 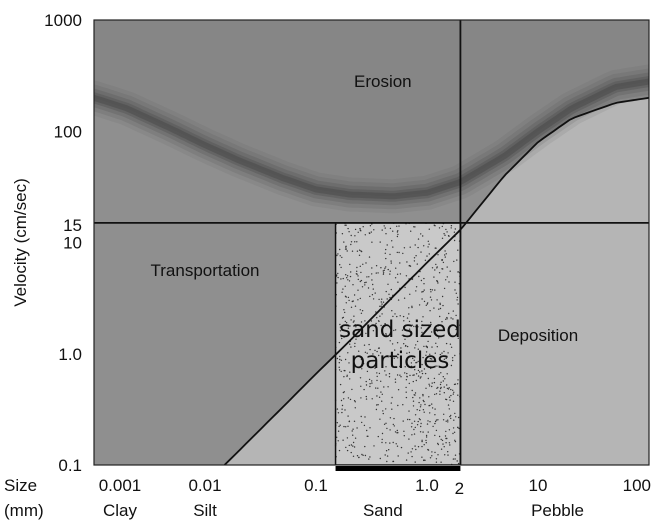 I want to click on sand-box, so click(x=398, y=343).